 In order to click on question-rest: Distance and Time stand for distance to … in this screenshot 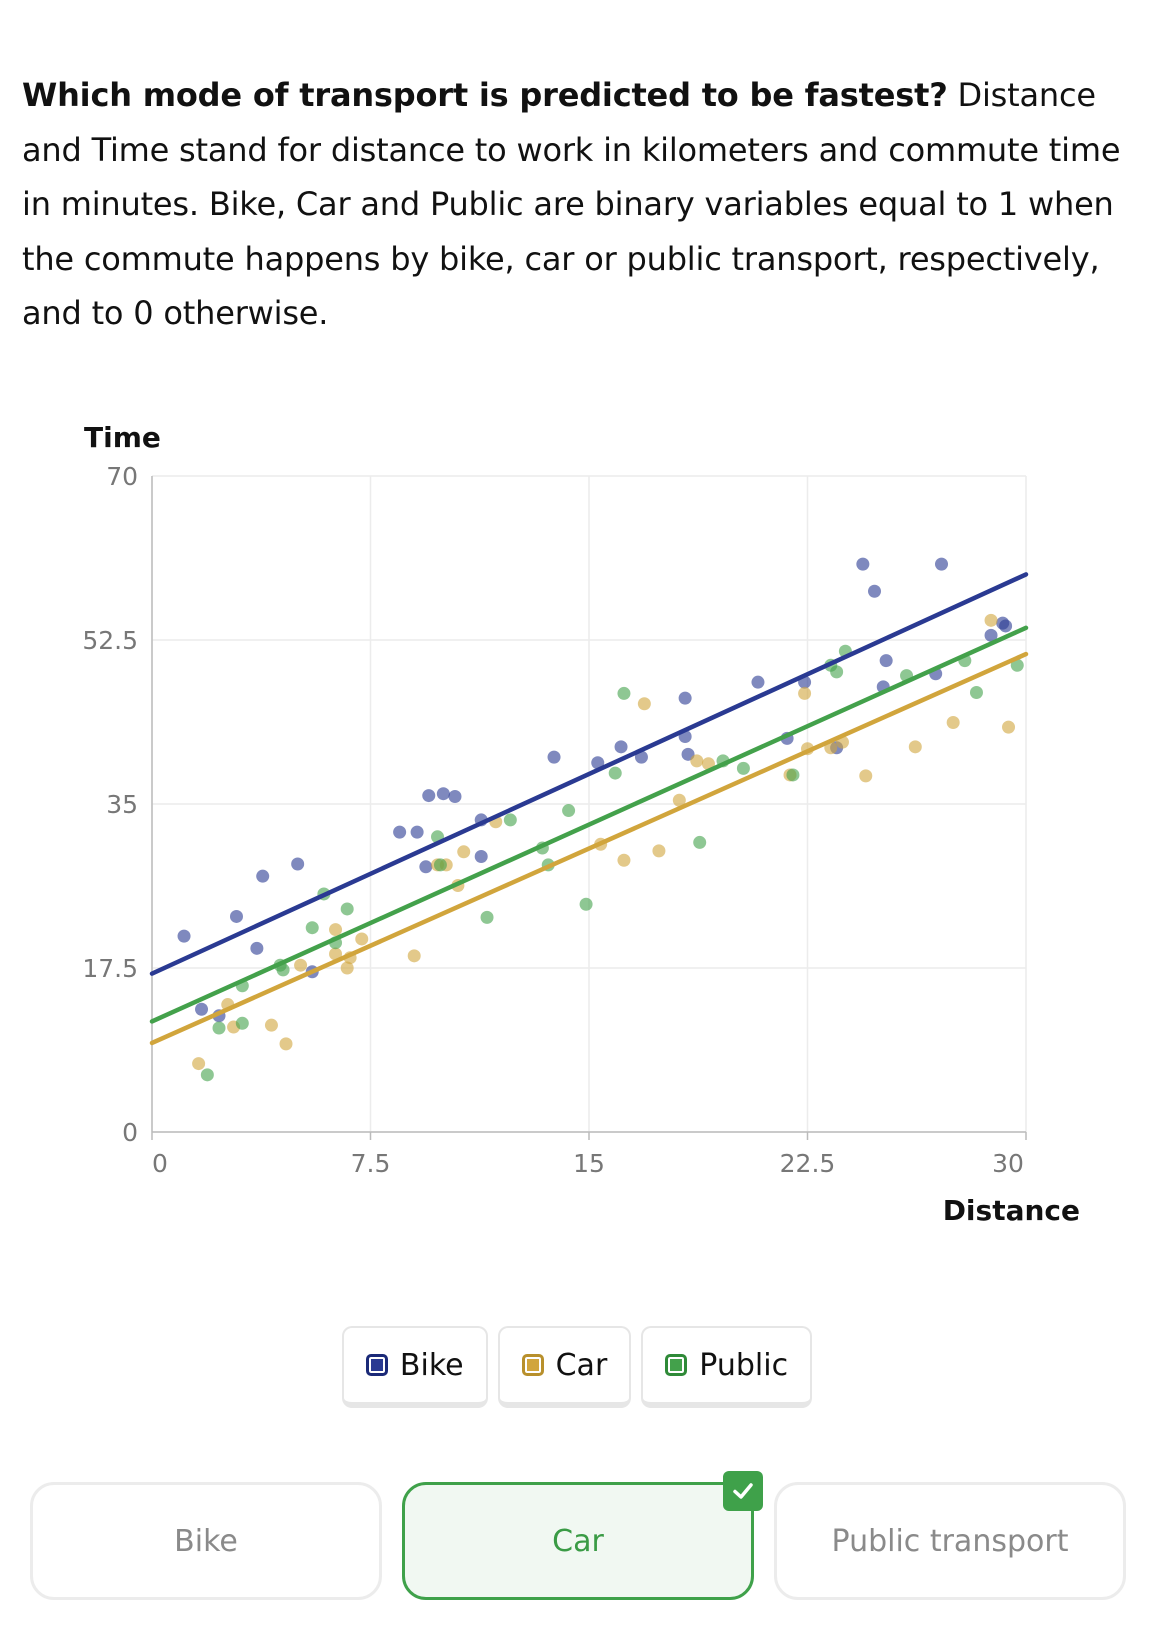, I will do `click(571, 204)`.